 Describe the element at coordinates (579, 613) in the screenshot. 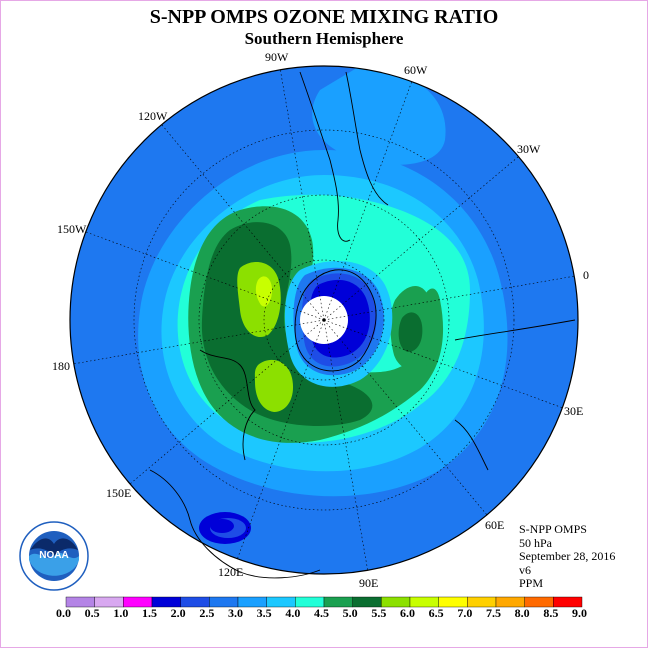

I see `colorbar-tick-label: 9.0` at that location.